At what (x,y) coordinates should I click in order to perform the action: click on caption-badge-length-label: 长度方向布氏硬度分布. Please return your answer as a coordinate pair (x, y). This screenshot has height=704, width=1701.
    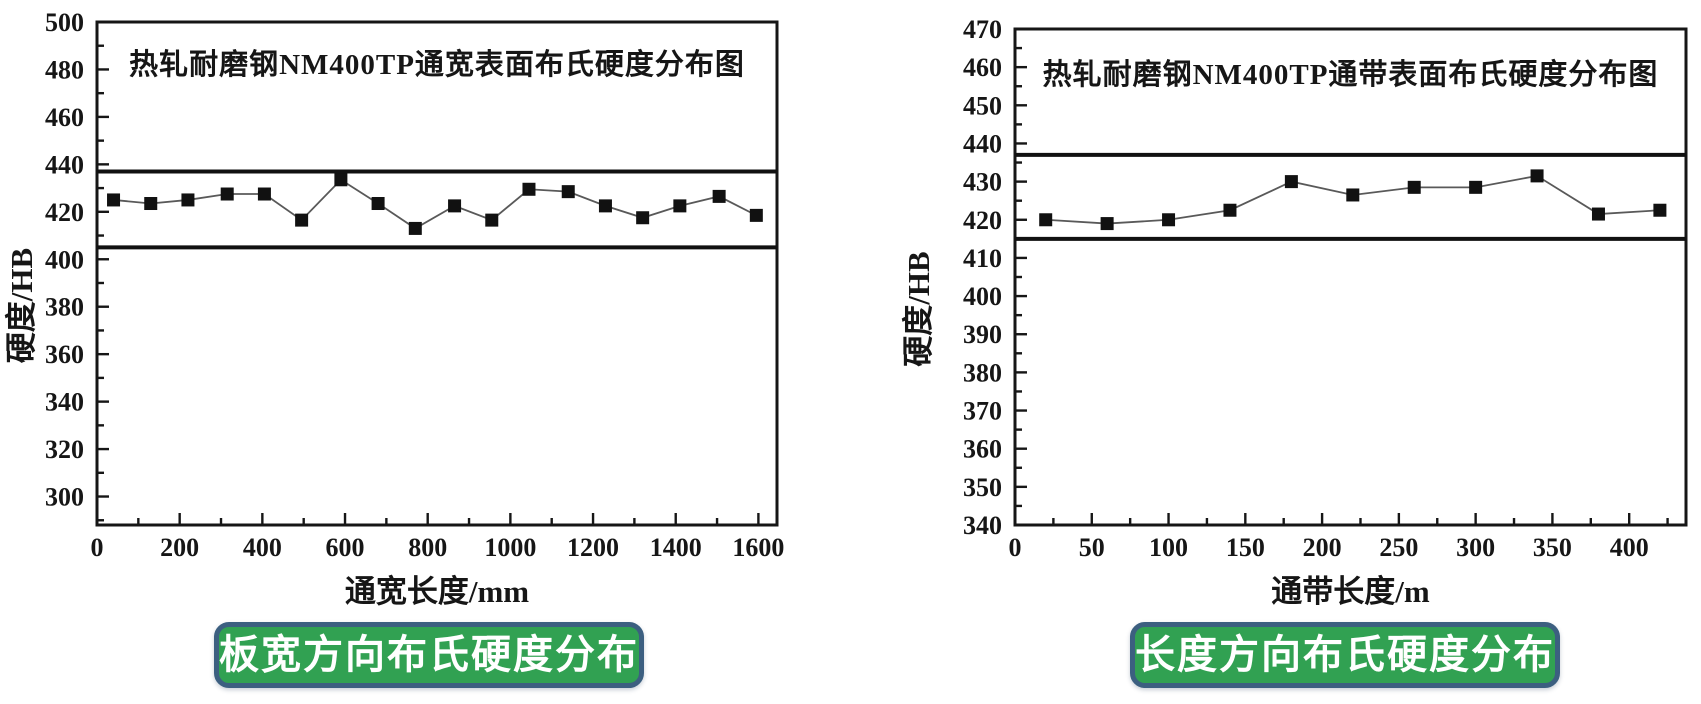
    Looking at the image, I should click on (1345, 655).